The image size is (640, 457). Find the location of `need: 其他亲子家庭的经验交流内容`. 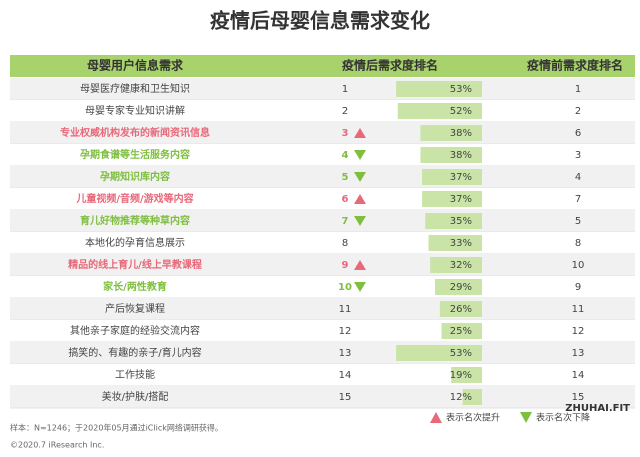

need: 其他亲子家庭的经验交流内容 is located at coordinates (135, 330).